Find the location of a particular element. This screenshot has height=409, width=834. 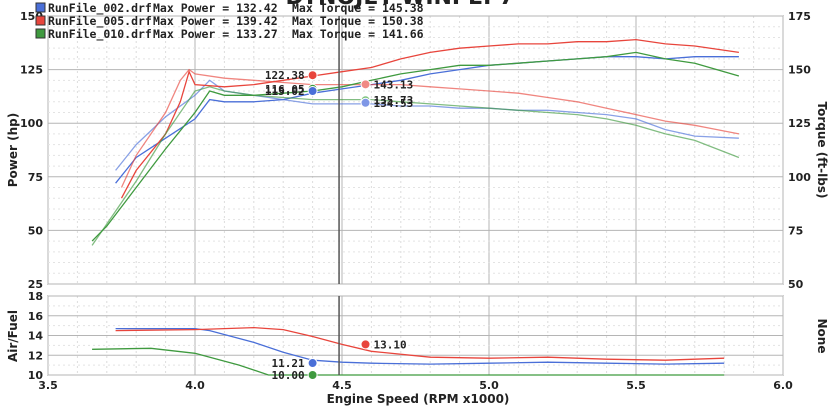

data-marker-label: 13.10 is located at coordinates (390, 344).